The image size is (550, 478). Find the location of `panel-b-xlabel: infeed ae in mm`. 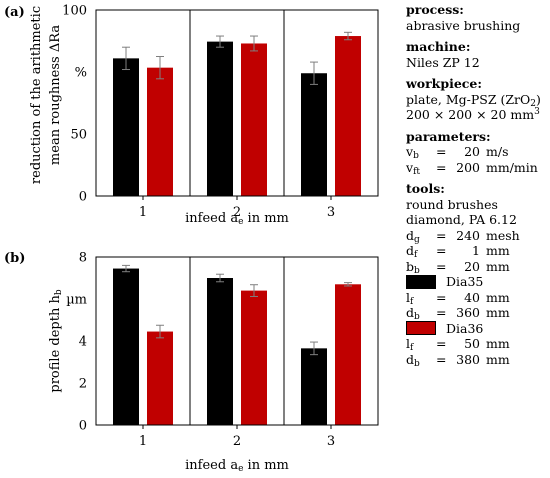

panel-b-xlabel: infeed ae in mm is located at coordinates (237, 466).